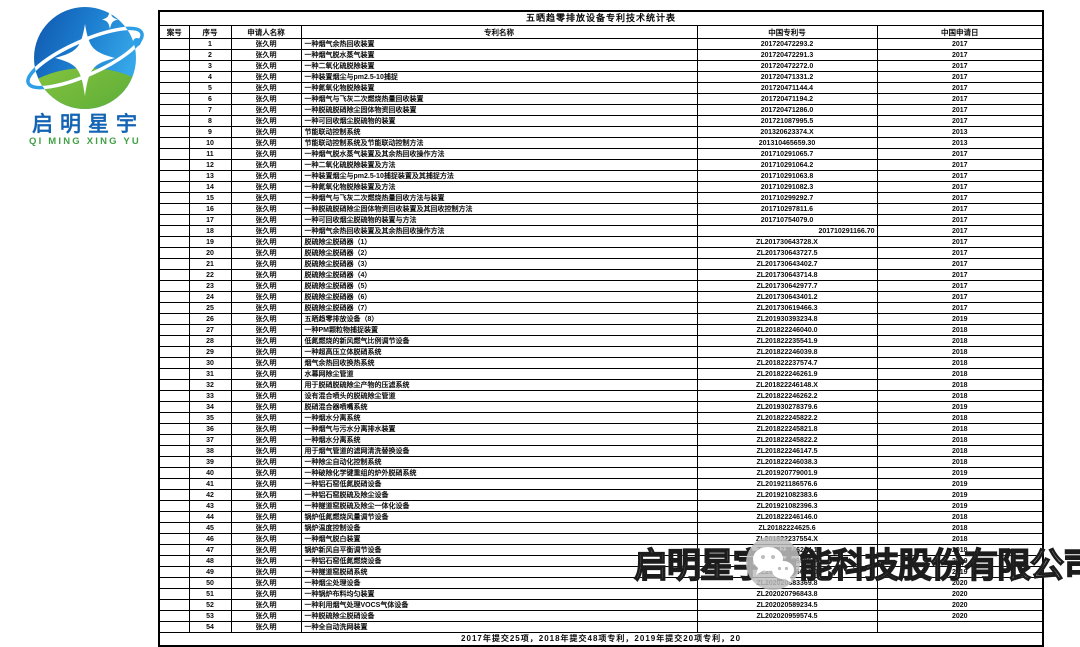 Image resolution: width=1080 pixels, height=647 pixels. What do you see at coordinates (787, 264) in the screenshot?
I see `patent-no-cell: ZL201730643402.7` at bounding box center [787, 264].